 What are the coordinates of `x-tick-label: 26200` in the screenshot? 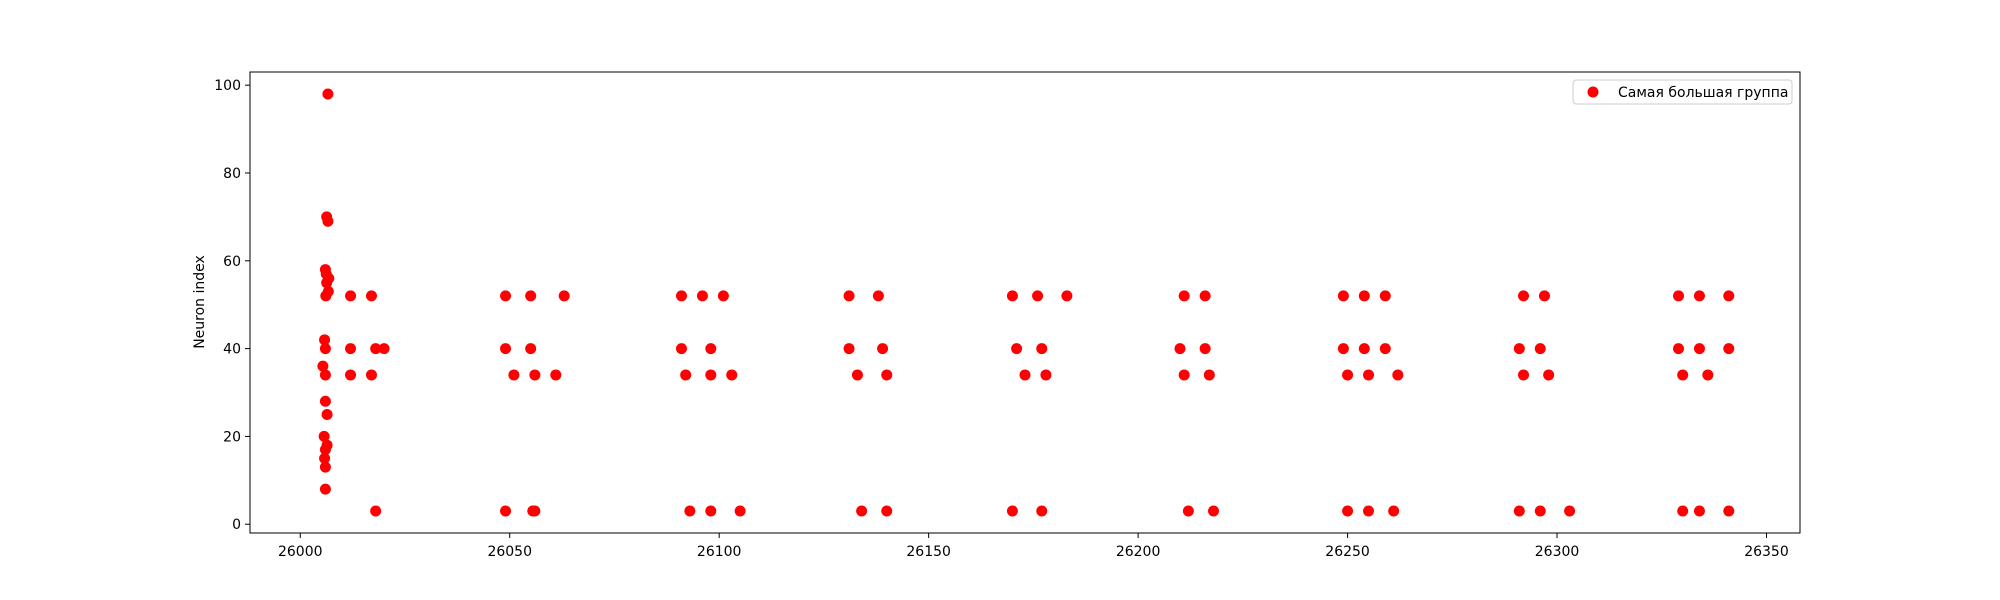 It's located at (1138, 552).